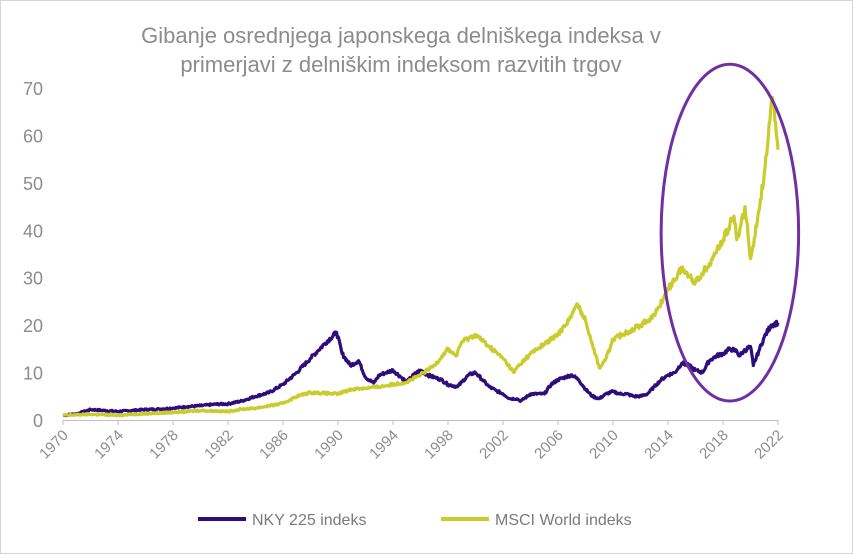 The image size is (853, 554). I want to click on x-tick-label: 2002, so click(494, 445).